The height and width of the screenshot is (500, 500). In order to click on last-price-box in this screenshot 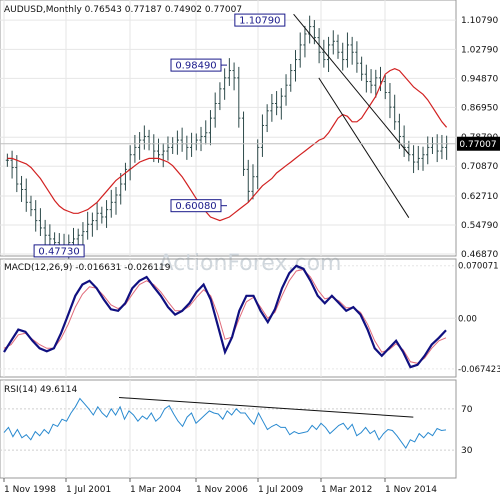, I will do `click(478, 143)`.